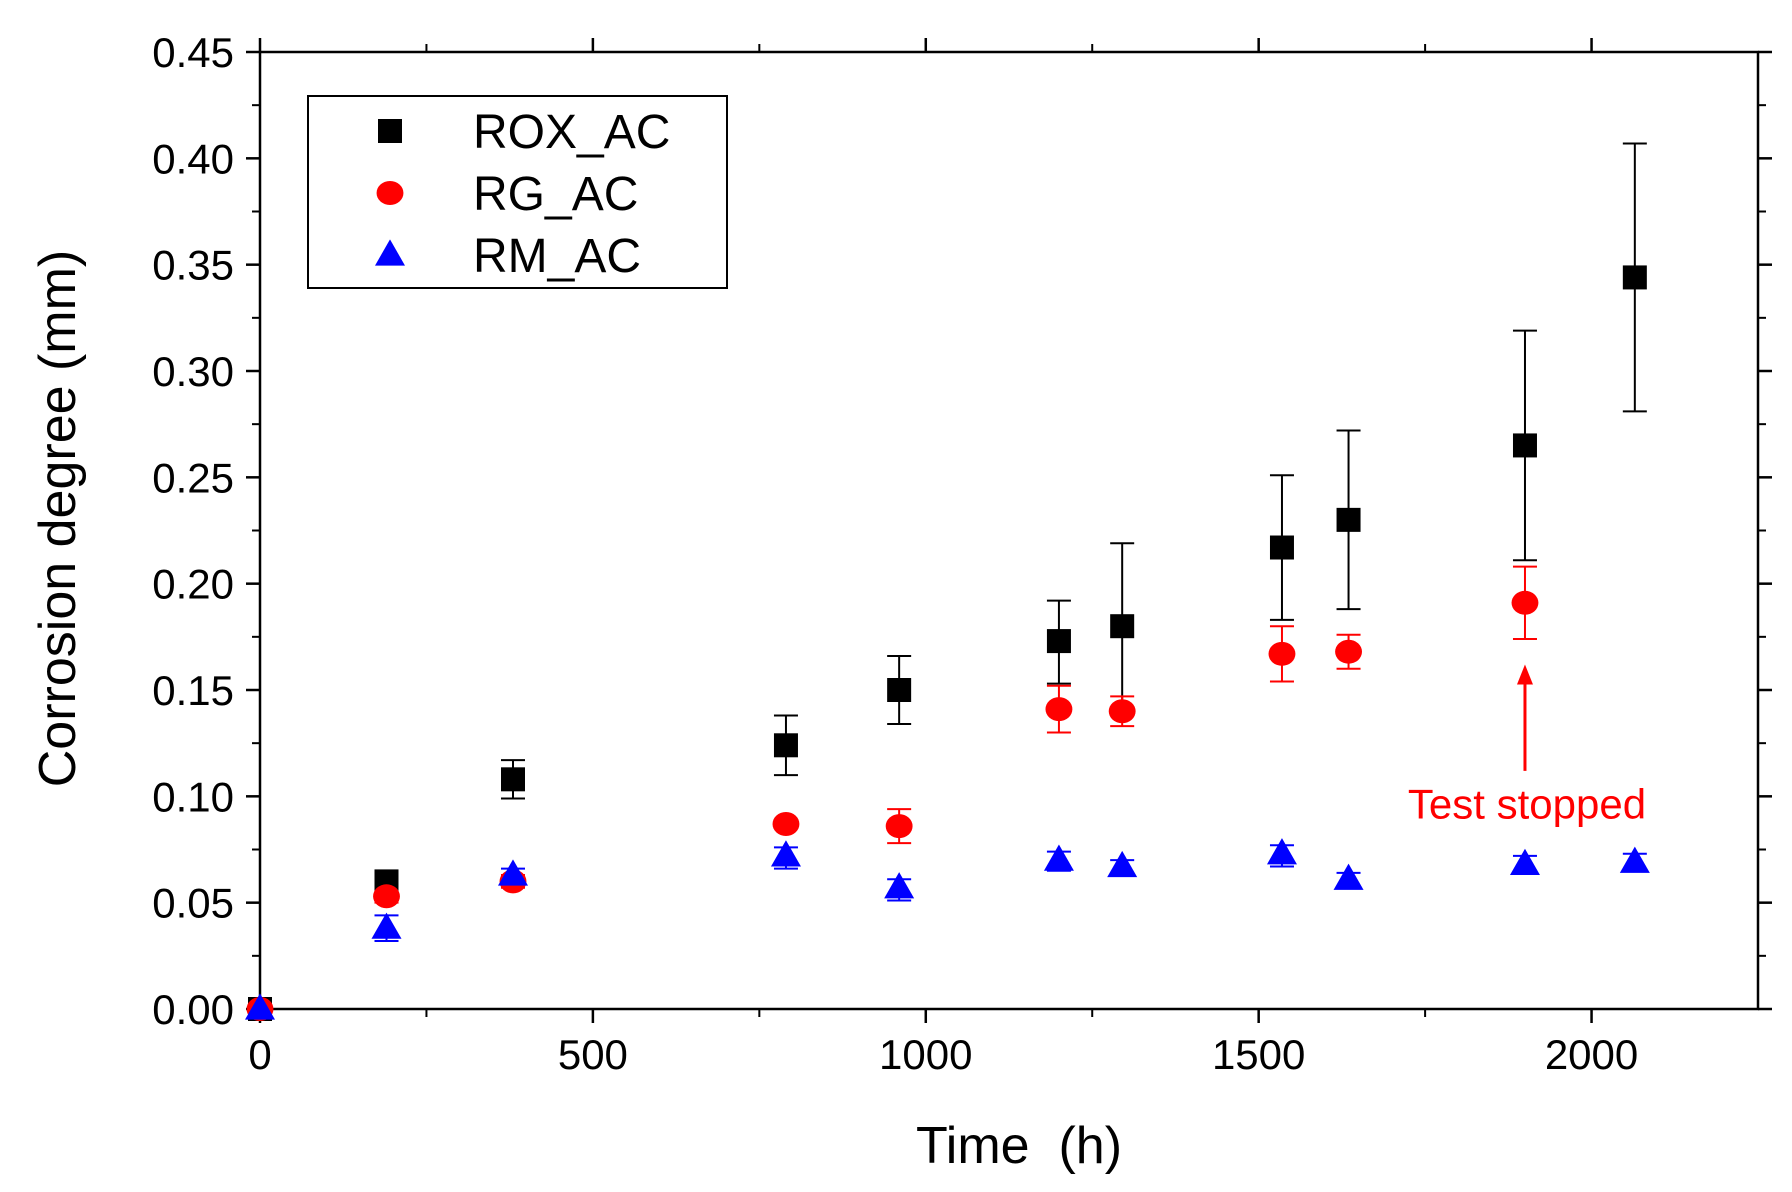 Image resolution: width=1792 pixels, height=1192 pixels. Describe the element at coordinates (1527, 746) in the screenshot. I see `annotations: Test stopped` at that location.